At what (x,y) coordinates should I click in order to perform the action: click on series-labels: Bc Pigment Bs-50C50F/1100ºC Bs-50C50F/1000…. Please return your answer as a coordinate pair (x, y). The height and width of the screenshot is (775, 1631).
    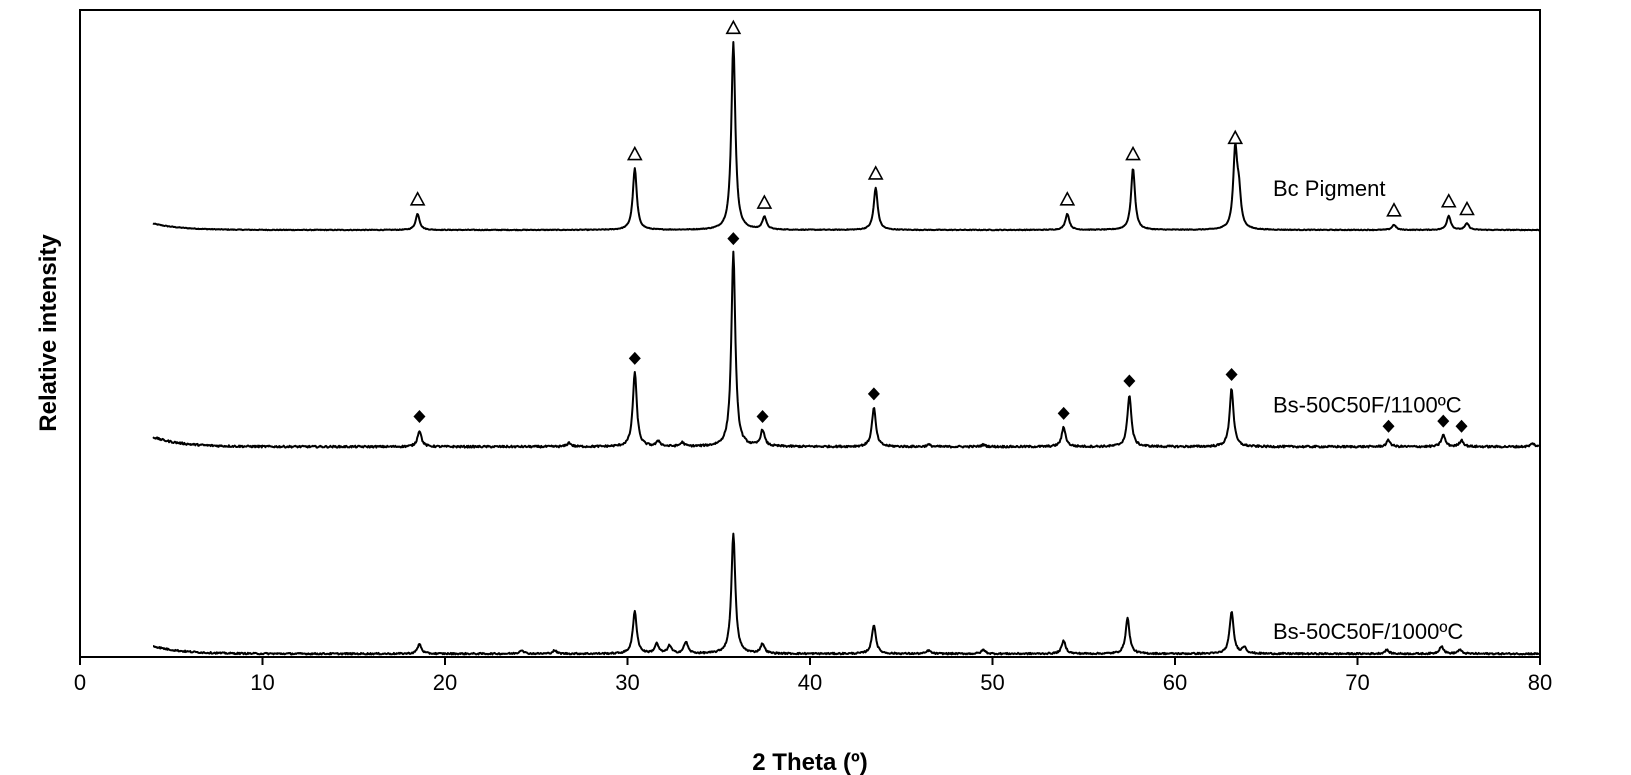
    Looking at the image, I should click on (1368, 410).